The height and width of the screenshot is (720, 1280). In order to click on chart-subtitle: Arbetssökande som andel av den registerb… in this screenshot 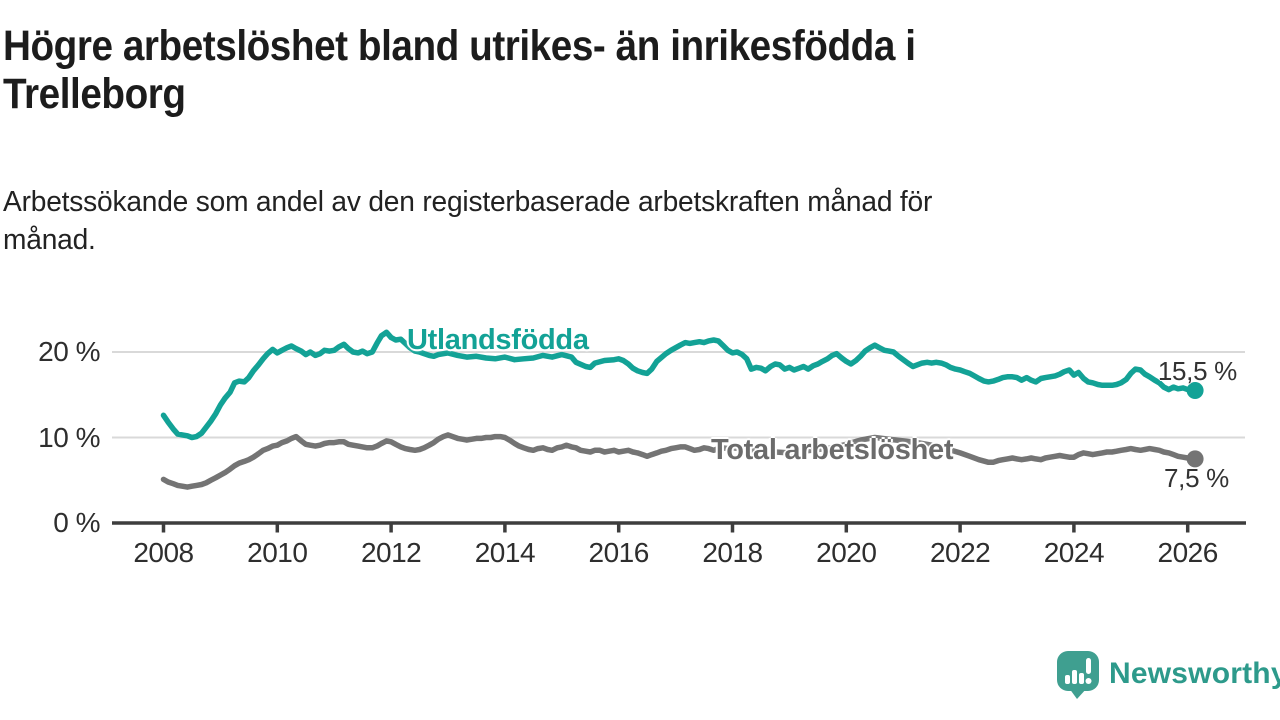, I will do `click(468, 221)`.